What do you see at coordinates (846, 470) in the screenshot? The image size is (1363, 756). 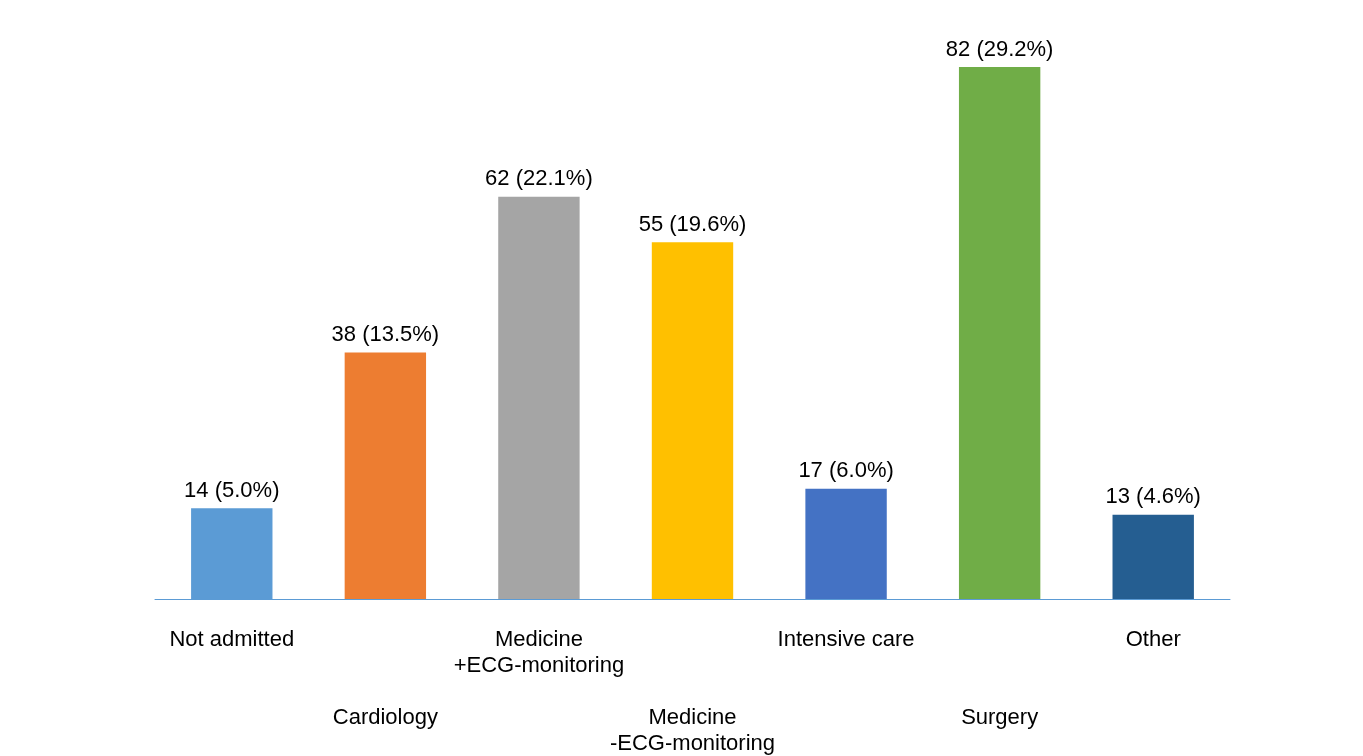 I see `data-label: 17 (6.0%)` at bounding box center [846, 470].